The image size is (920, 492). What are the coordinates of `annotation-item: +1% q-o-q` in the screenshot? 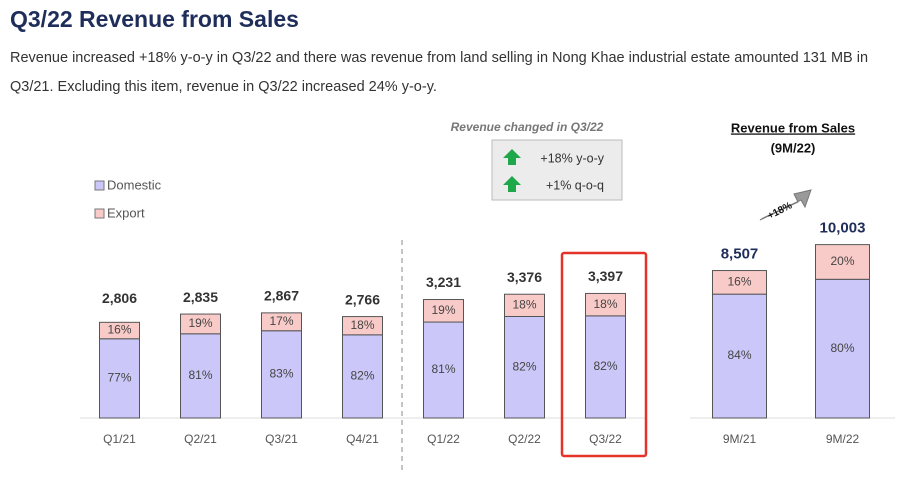 It's located at (575, 185).